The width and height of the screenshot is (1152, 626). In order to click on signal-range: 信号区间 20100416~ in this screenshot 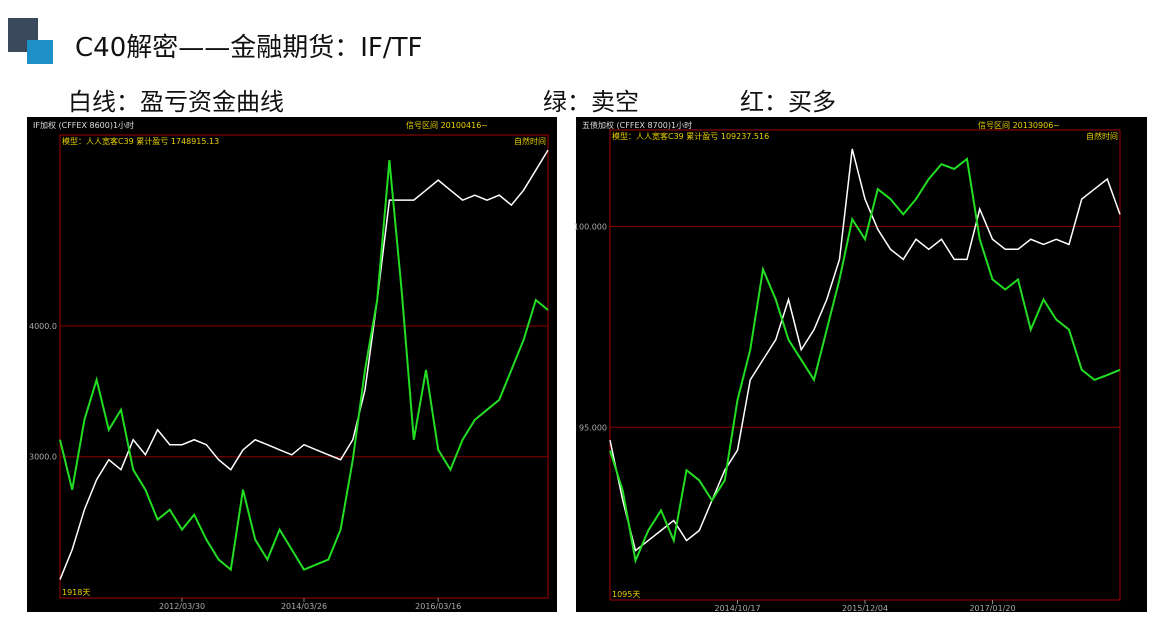, I will do `click(447, 125)`.